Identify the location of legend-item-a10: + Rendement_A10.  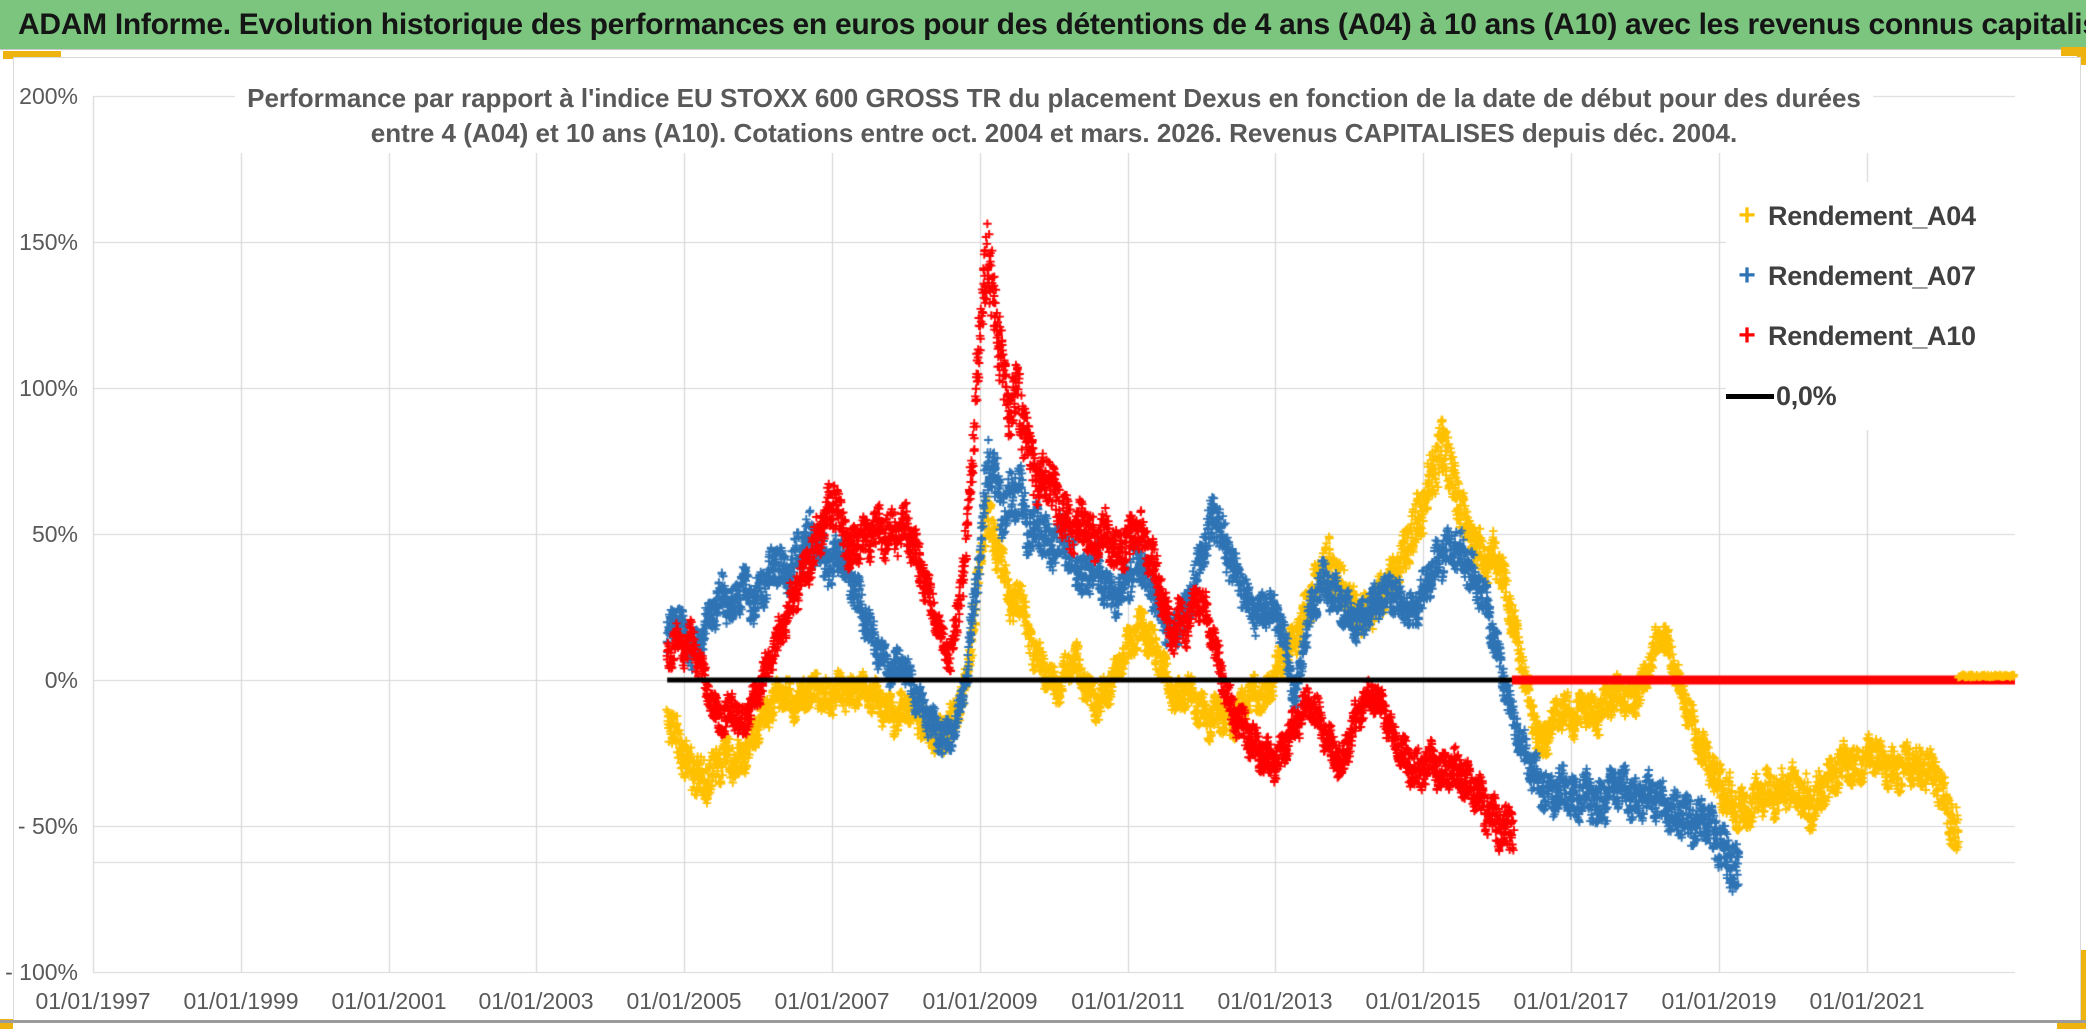
(1872, 336).